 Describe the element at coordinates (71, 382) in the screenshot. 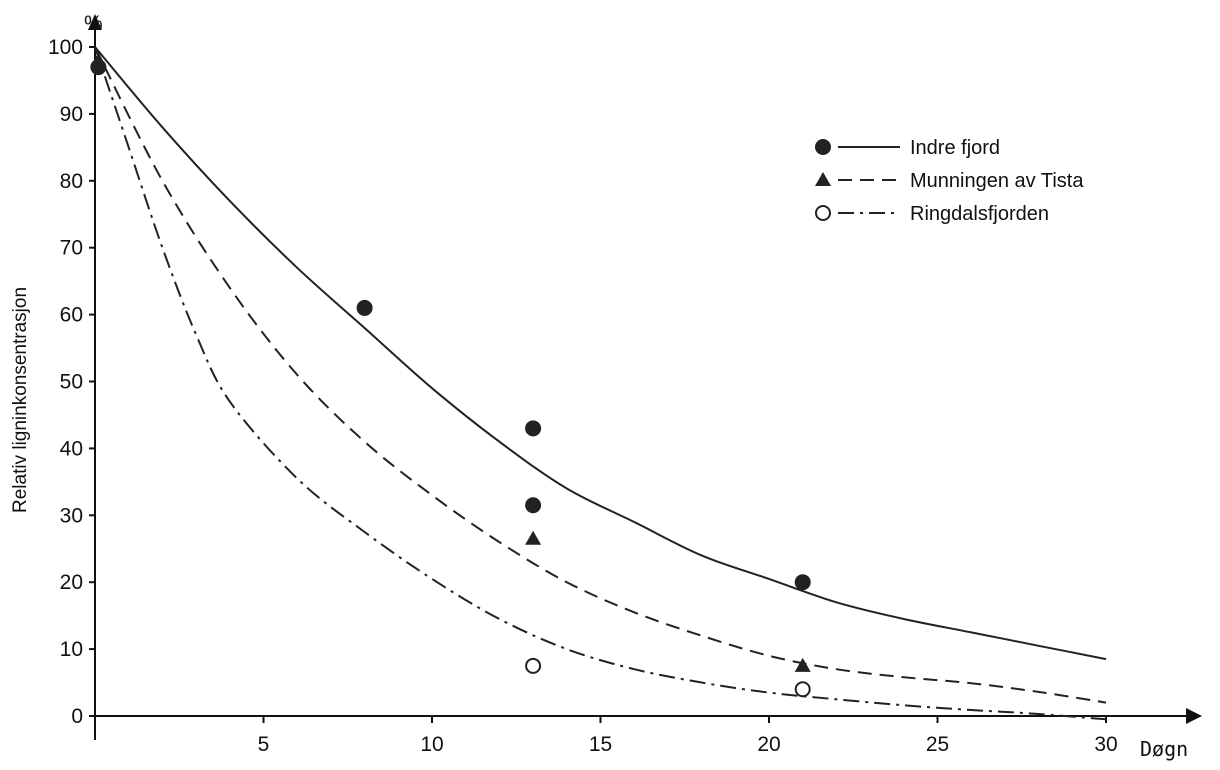

I see `y-tick-label: 50` at that location.